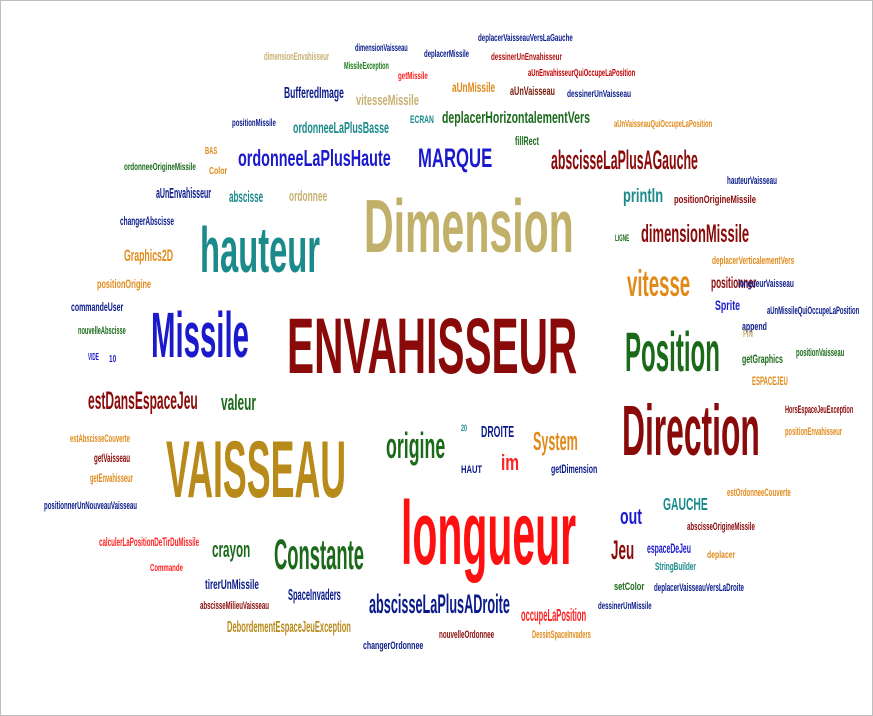 The width and height of the screenshot is (873, 716). What do you see at coordinates (629, 587) in the screenshot?
I see `word: setColor` at bounding box center [629, 587].